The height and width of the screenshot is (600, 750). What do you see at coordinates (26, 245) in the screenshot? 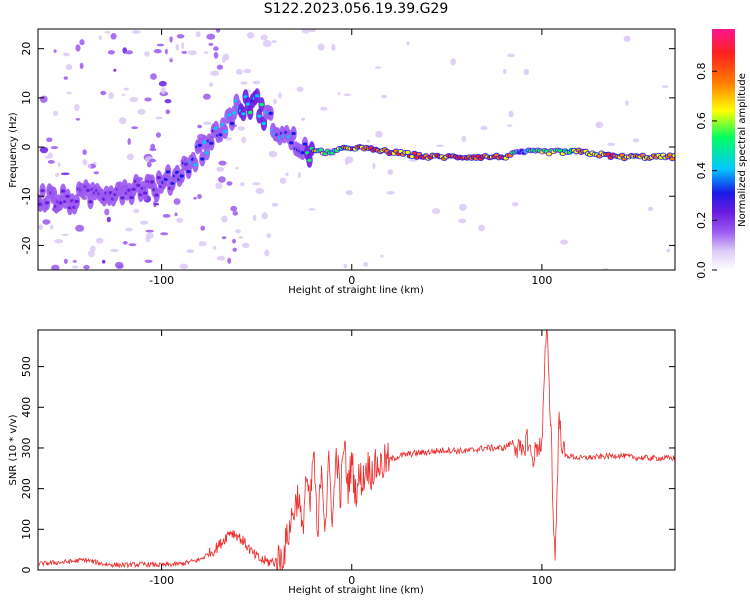
I see `spectrogram-y-tick-label: -20` at bounding box center [26, 245].